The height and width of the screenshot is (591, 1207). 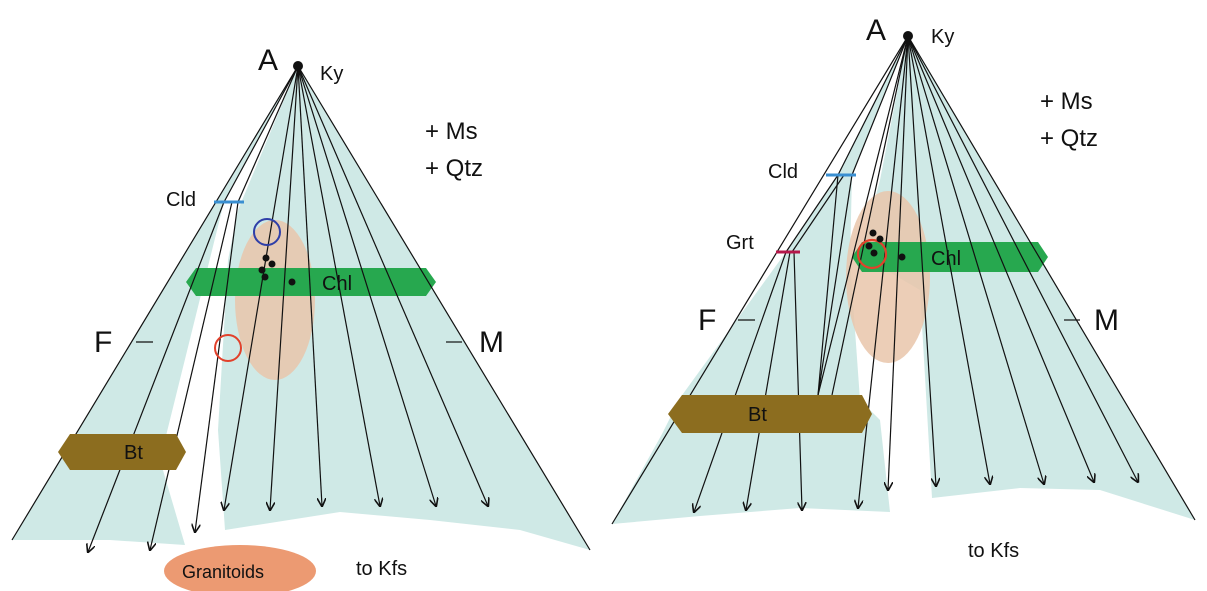 What do you see at coordinates (268, 60) in the screenshot?
I see `left-apex-label: A` at bounding box center [268, 60].